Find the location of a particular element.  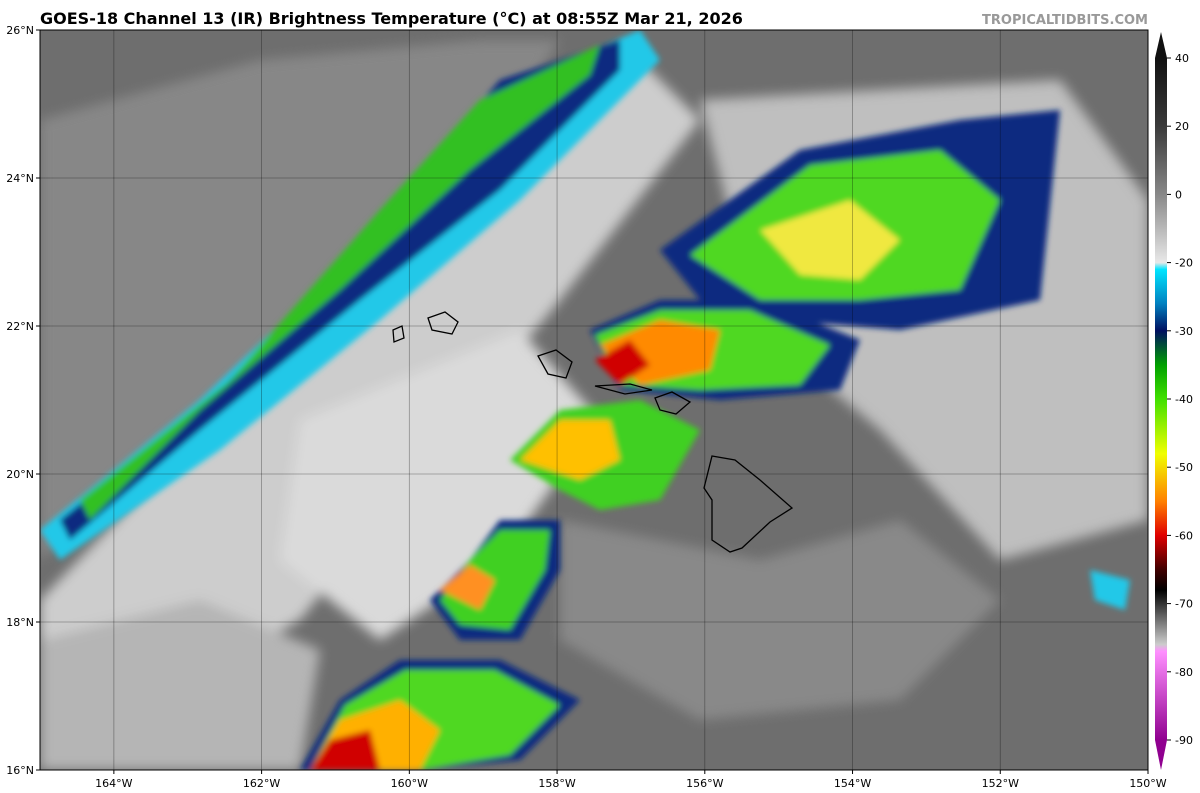

colorbar-tick-label: -80 is located at coordinates (1184, 672).